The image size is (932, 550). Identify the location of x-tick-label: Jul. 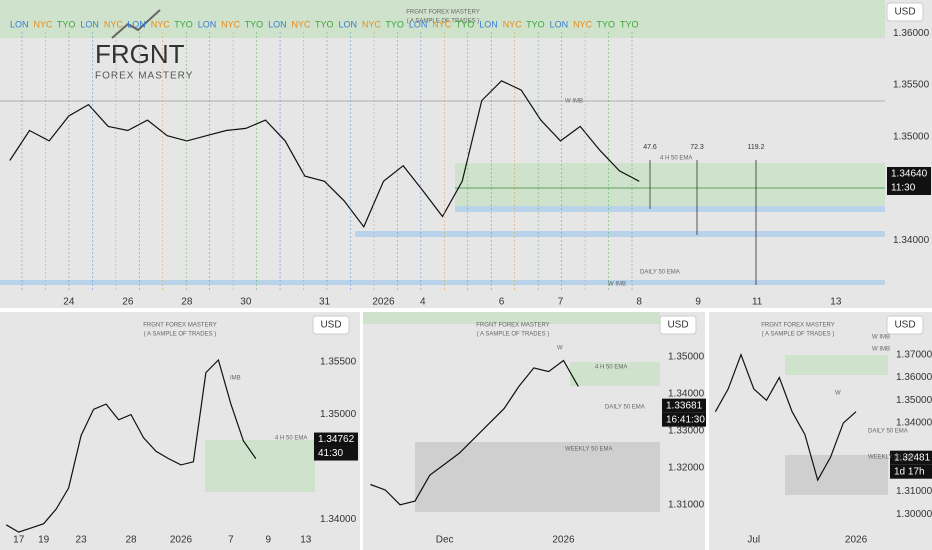
(753, 540).